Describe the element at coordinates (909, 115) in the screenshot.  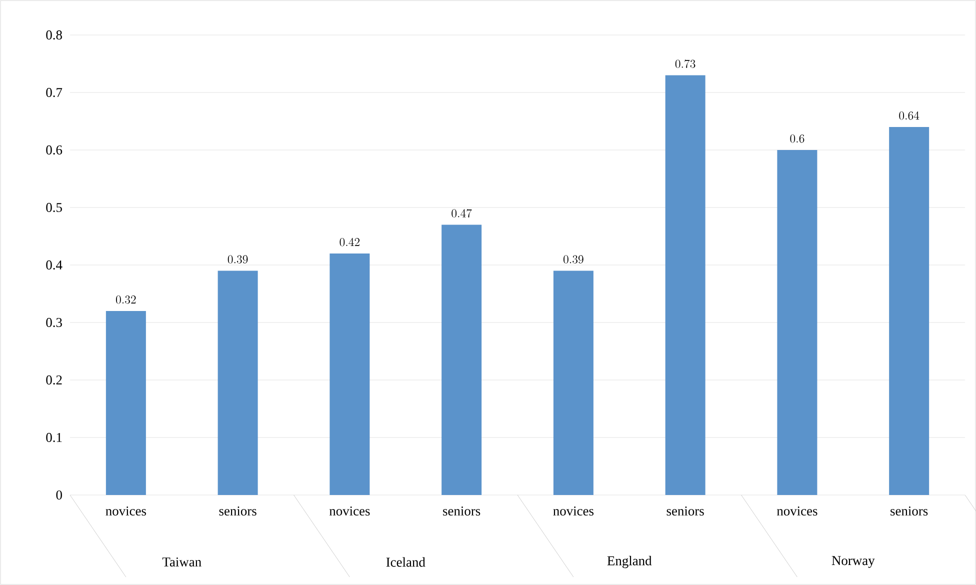
I see `data-label: 0.64` at that location.